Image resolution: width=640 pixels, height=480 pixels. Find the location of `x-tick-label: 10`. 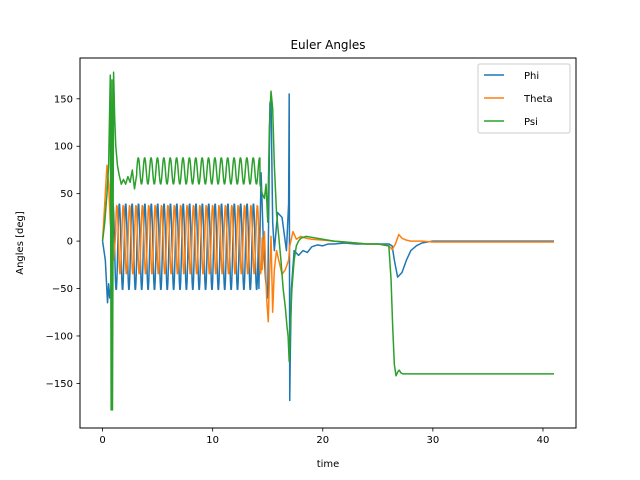

x-tick-label: 10 is located at coordinates (212, 440).